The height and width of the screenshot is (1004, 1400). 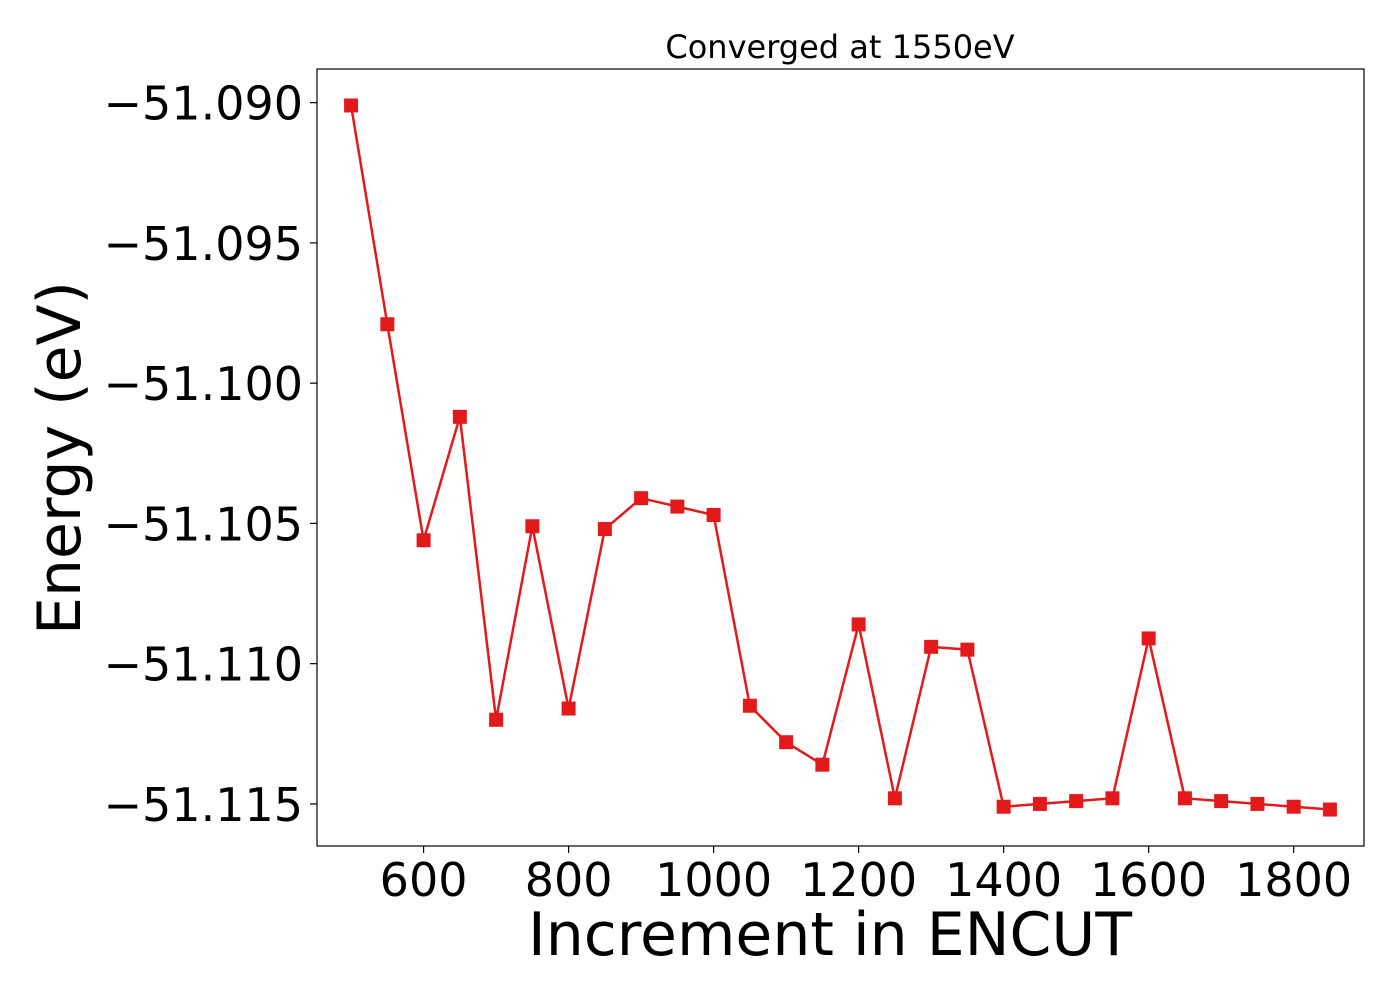 I want to click on y-tick-label: −51.105, so click(x=204, y=524).